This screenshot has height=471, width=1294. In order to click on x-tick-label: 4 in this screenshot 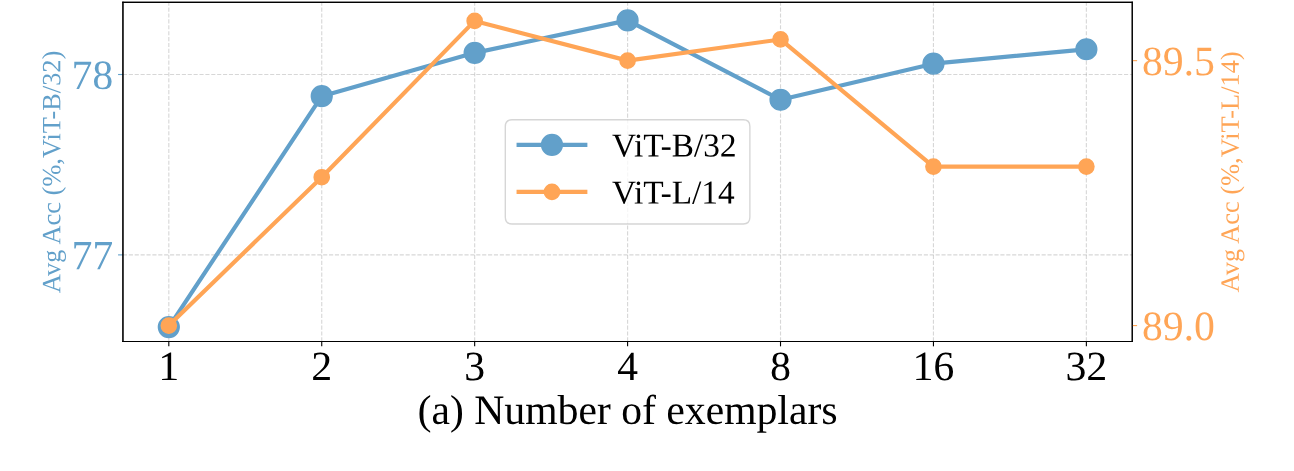, I will do `click(627, 366)`.